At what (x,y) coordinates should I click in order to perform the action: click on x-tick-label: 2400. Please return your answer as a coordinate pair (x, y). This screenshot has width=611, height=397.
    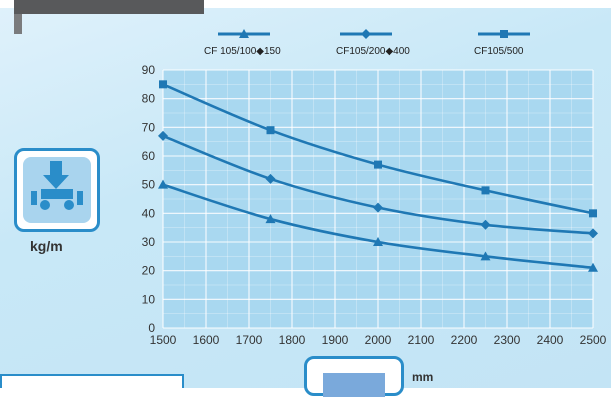
    Looking at the image, I should click on (550, 340).